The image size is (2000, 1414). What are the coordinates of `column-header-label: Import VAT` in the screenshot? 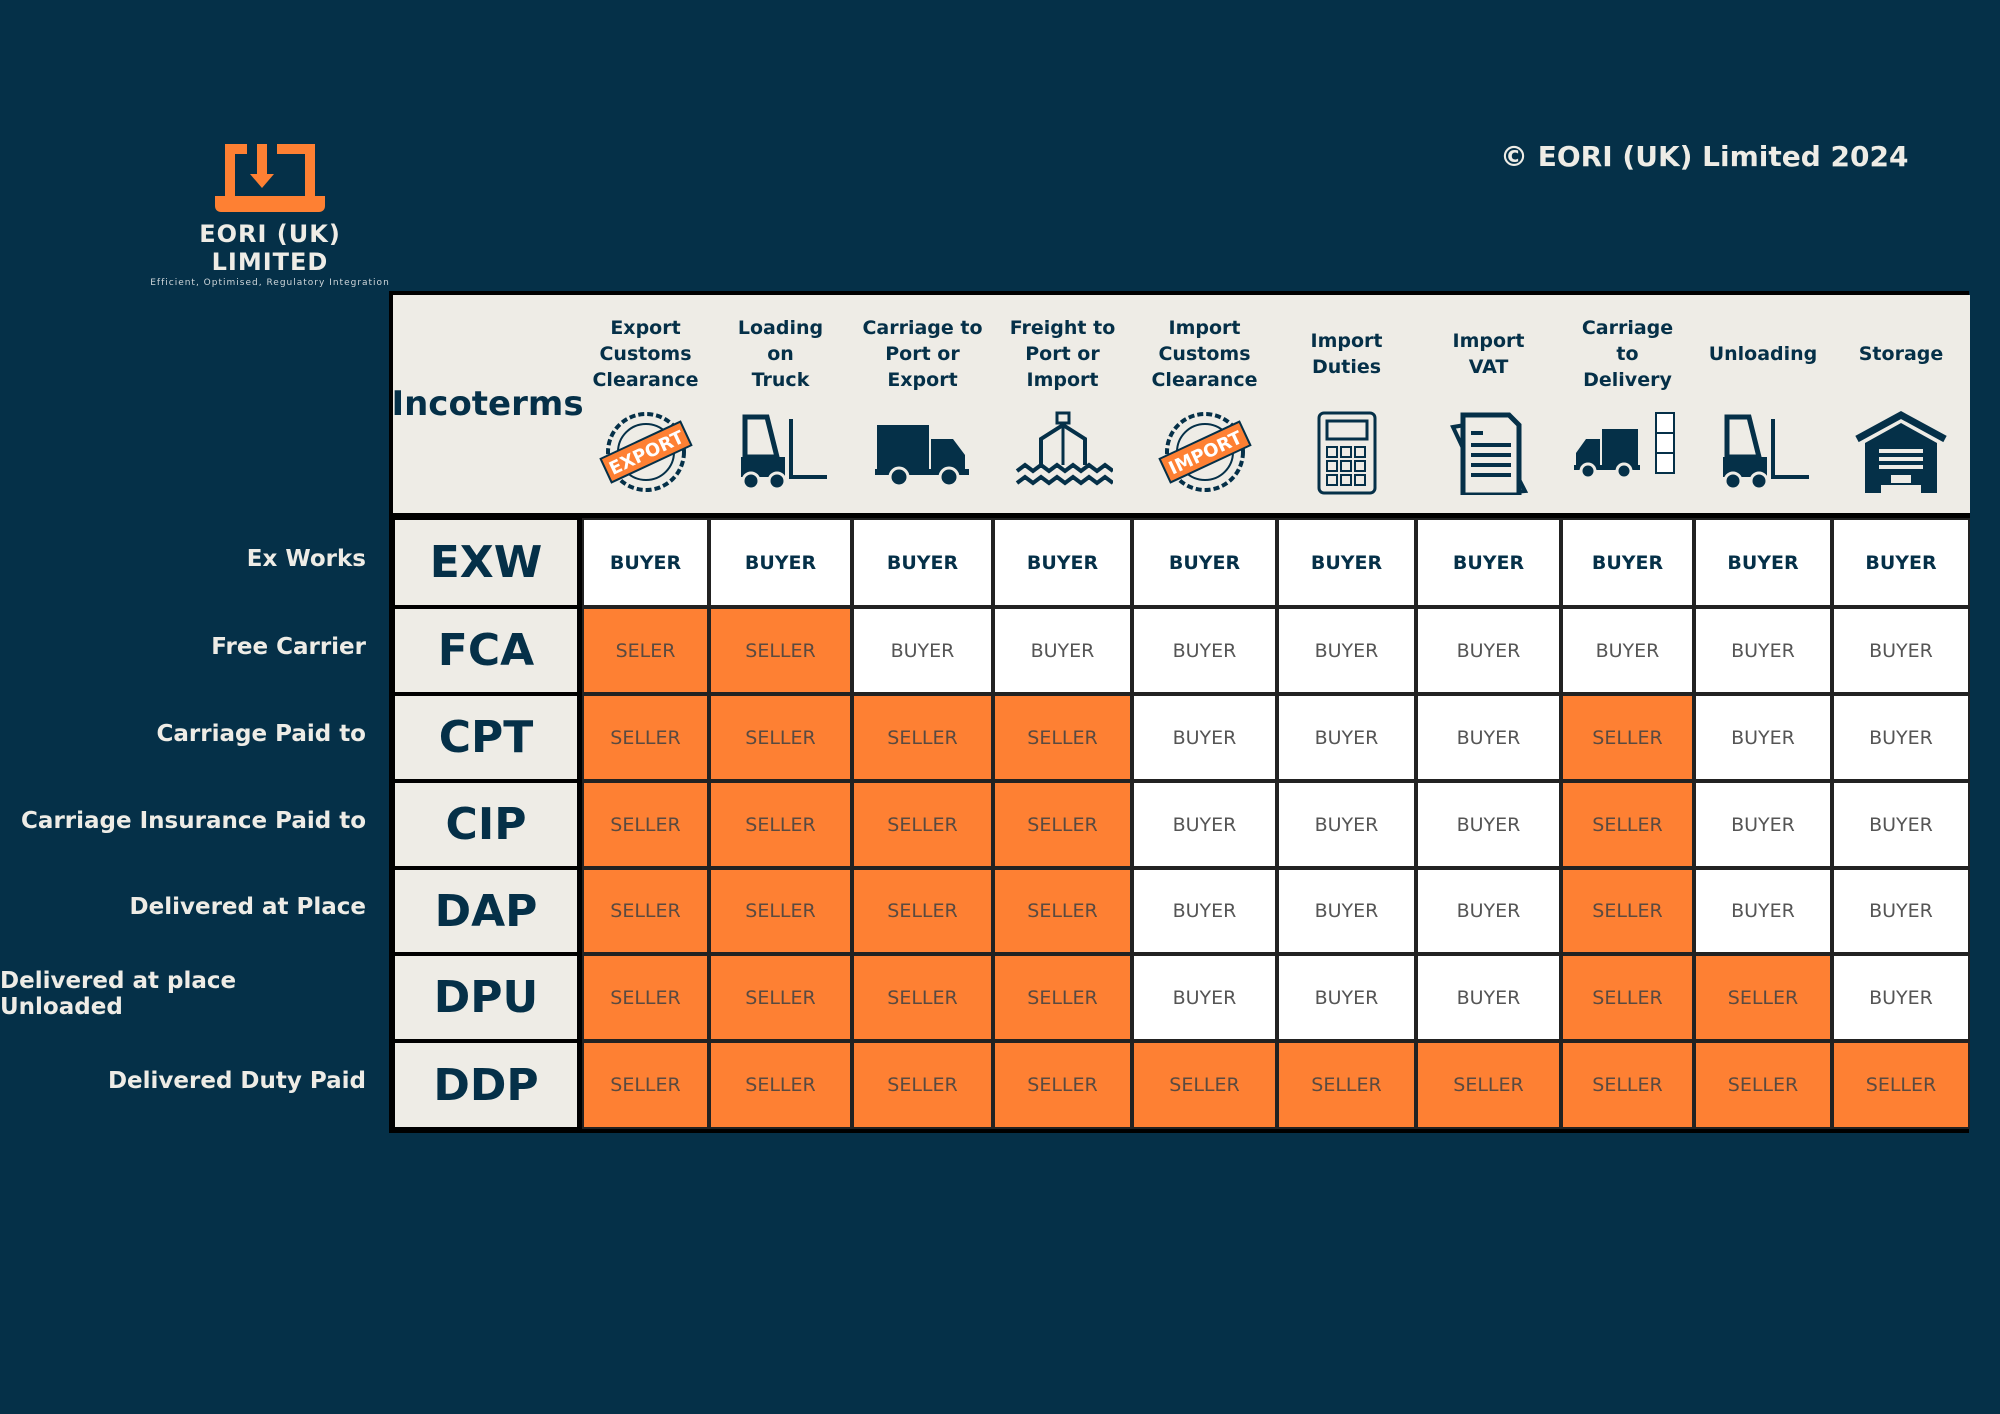 It's located at (1488, 354).